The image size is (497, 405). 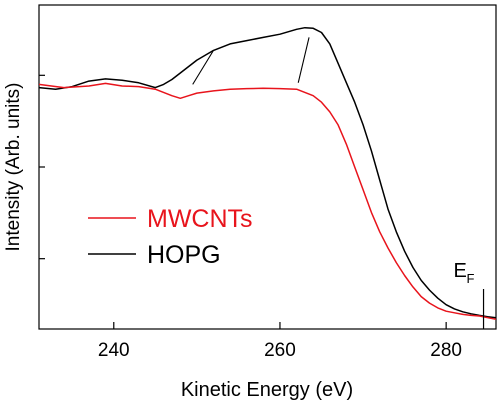 What do you see at coordinates (469, 294) in the screenshot?
I see `fermi-marker: E F` at bounding box center [469, 294].